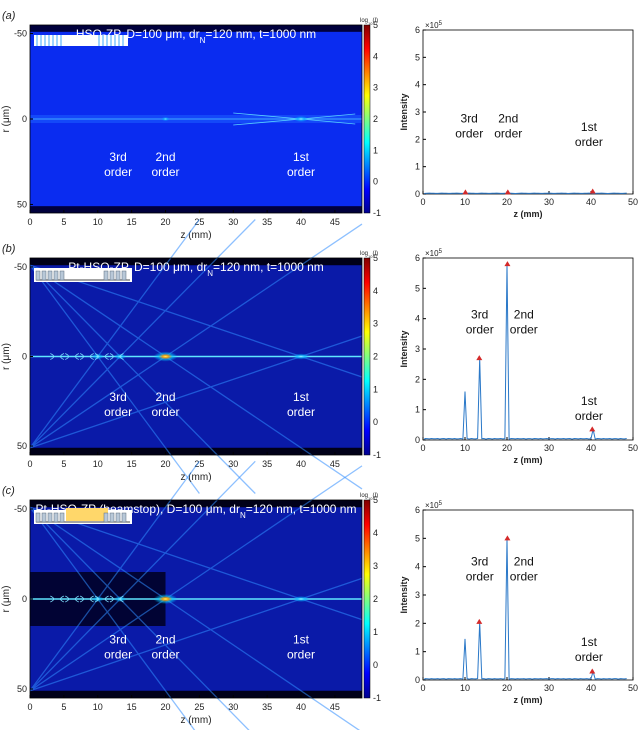 Image resolution: width=640 pixels, height=730 pixels. What do you see at coordinates (528, 700) in the screenshot?
I see `plot-x-label: z (mm)` at bounding box center [528, 700].